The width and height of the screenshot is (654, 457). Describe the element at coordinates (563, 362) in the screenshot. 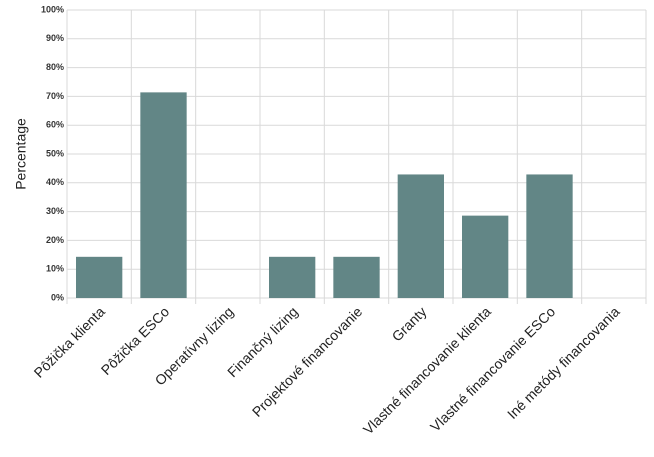

I see `x-tick-label: Iné metódy financovania` at that location.